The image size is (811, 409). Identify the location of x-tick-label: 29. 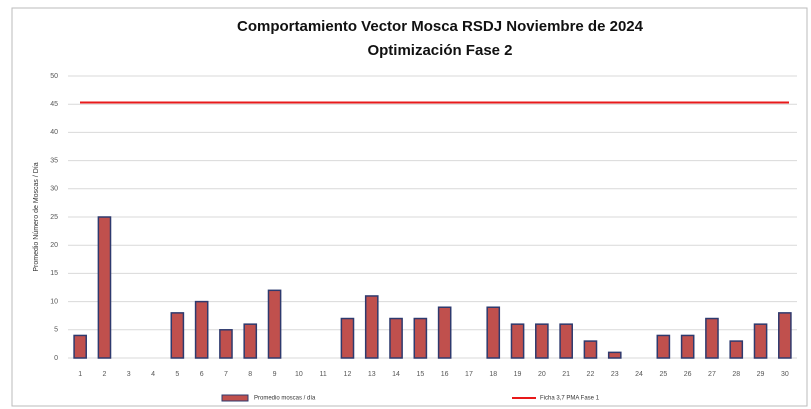
(761, 374).